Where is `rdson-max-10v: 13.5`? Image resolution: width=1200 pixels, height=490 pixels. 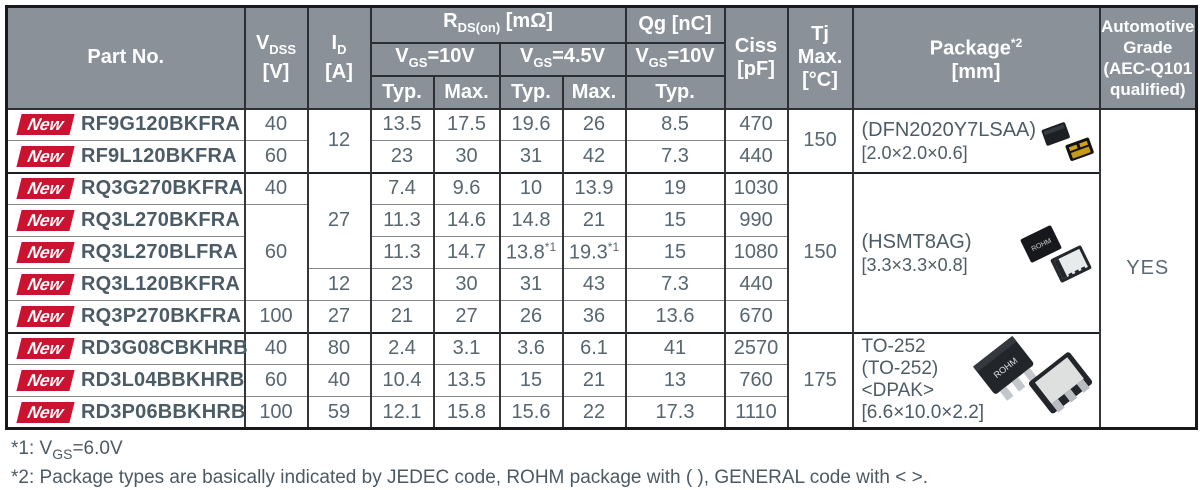
rdson-max-10v: 13.5 is located at coordinates (466, 380).